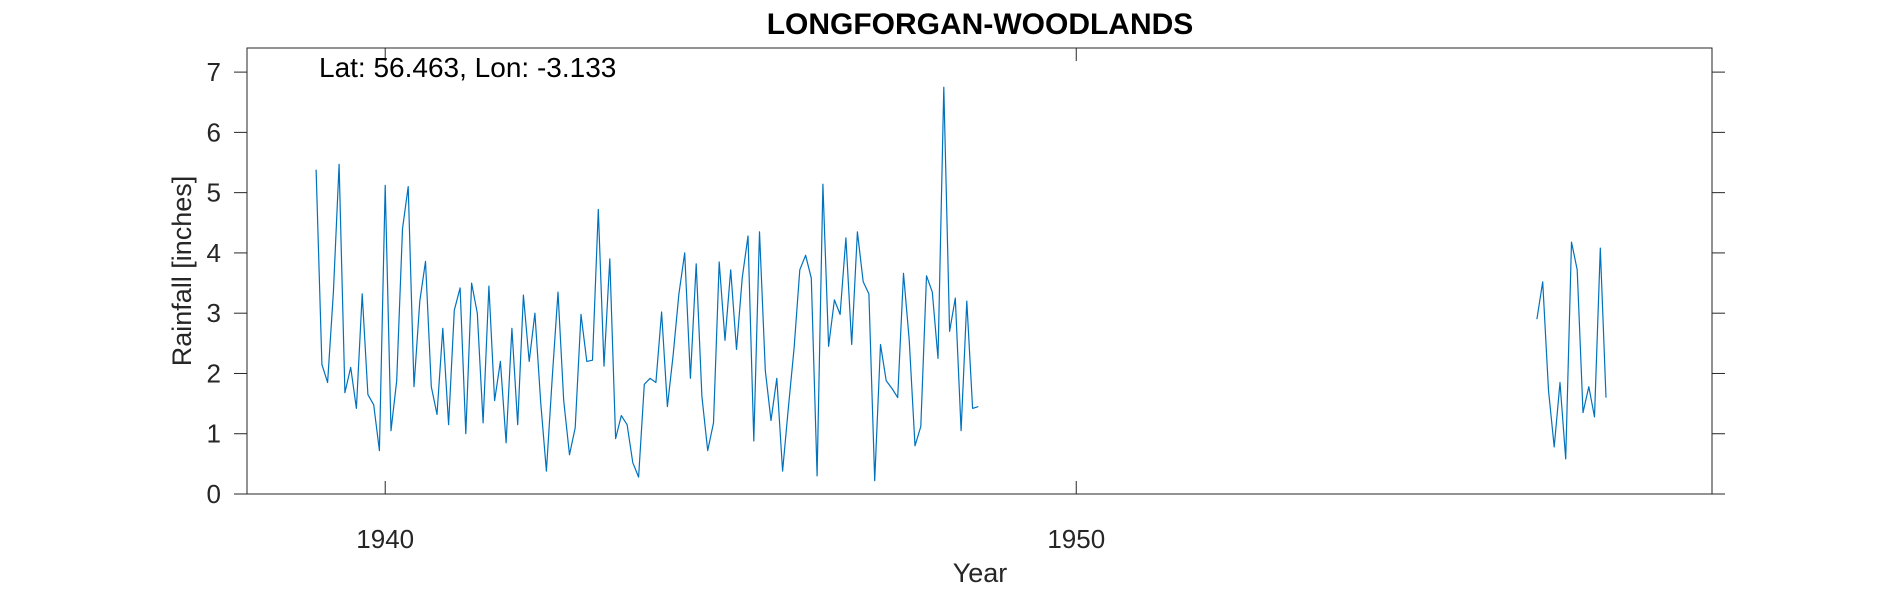 The width and height of the screenshot is (1890, 591). Describe the element at coordinates (214, 132) in the screenshot. I see `y-tick-label: 6` at that location.